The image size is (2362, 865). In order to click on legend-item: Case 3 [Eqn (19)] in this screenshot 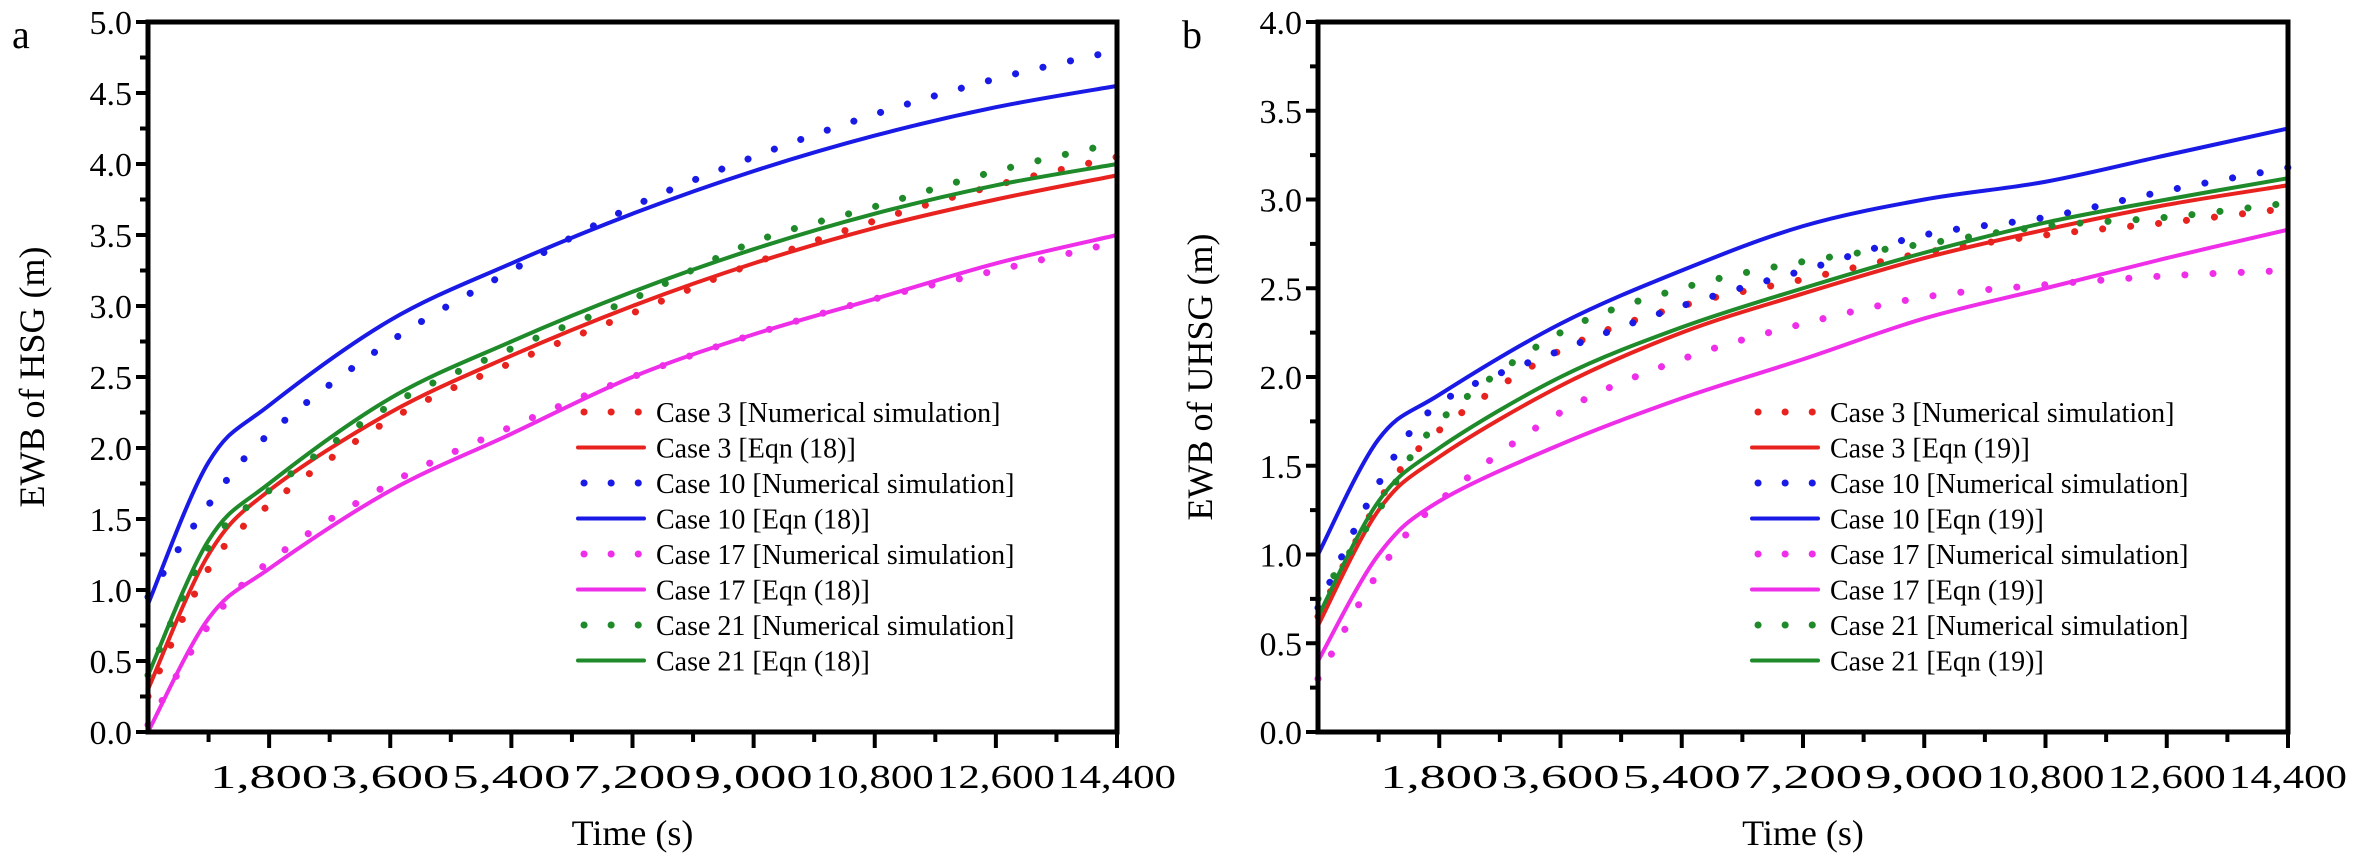, I will do `click(1890, 449)`.